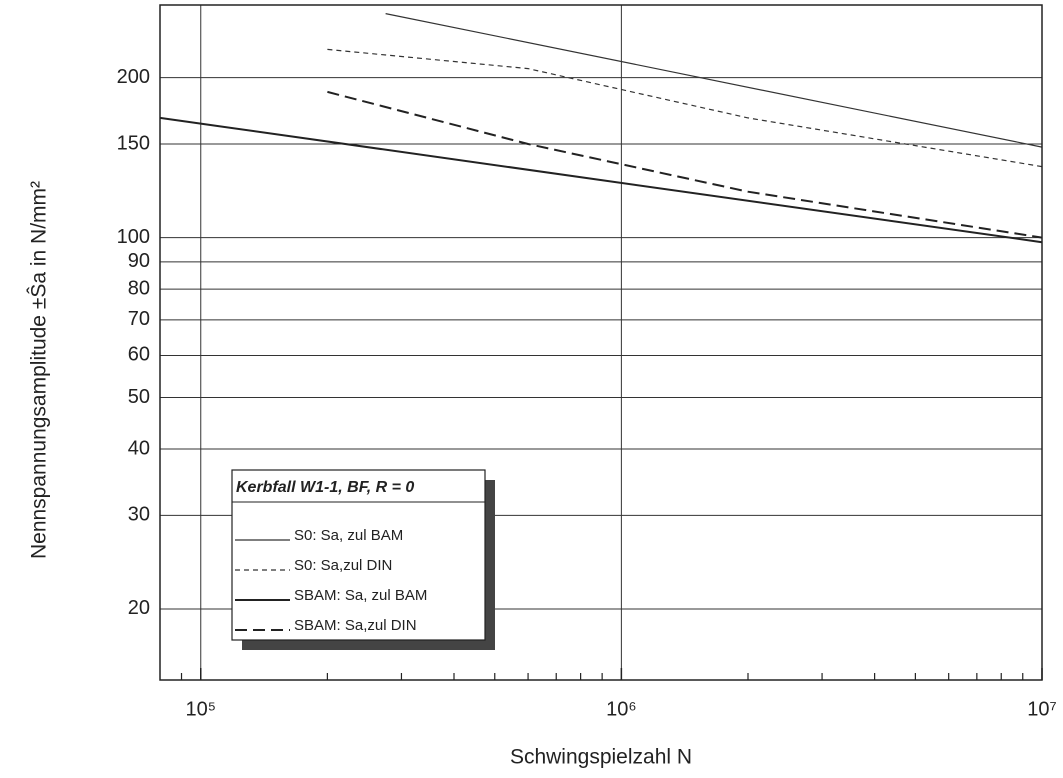 The image size is (1063, 778). Describe the element at coordinates (133, 237) in the screenshot. I see `y-tick-label: 100` at that location.